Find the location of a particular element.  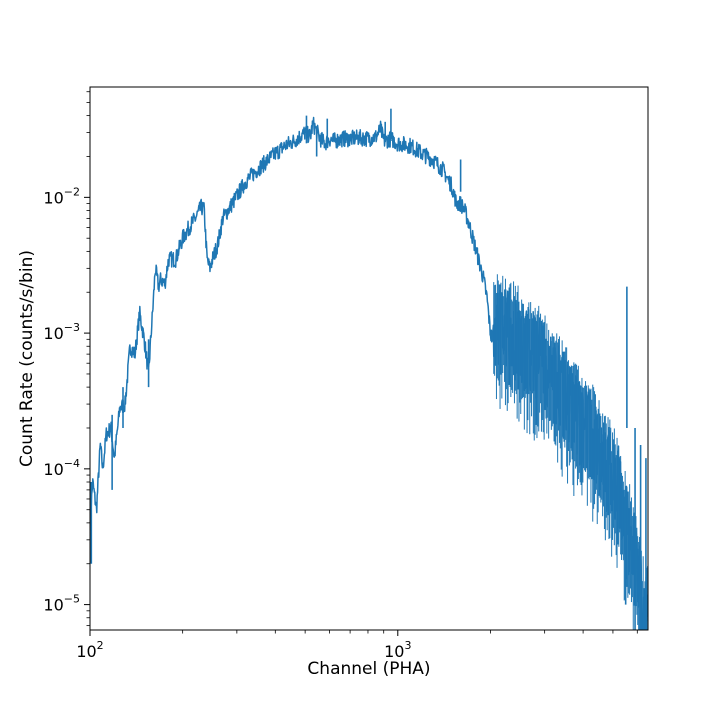

x-tick-label: 10³ is located at coordinates (397, 650).